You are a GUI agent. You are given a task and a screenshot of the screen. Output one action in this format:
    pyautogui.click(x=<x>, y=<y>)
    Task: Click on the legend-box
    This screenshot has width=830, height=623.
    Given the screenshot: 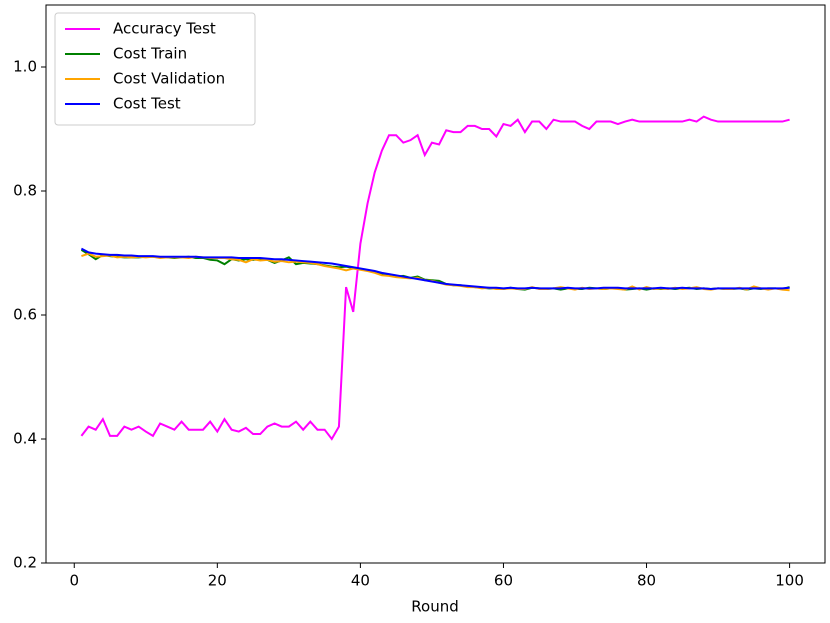 What is the action you would take?
    pyautogui.click(x=155, y=69)
    